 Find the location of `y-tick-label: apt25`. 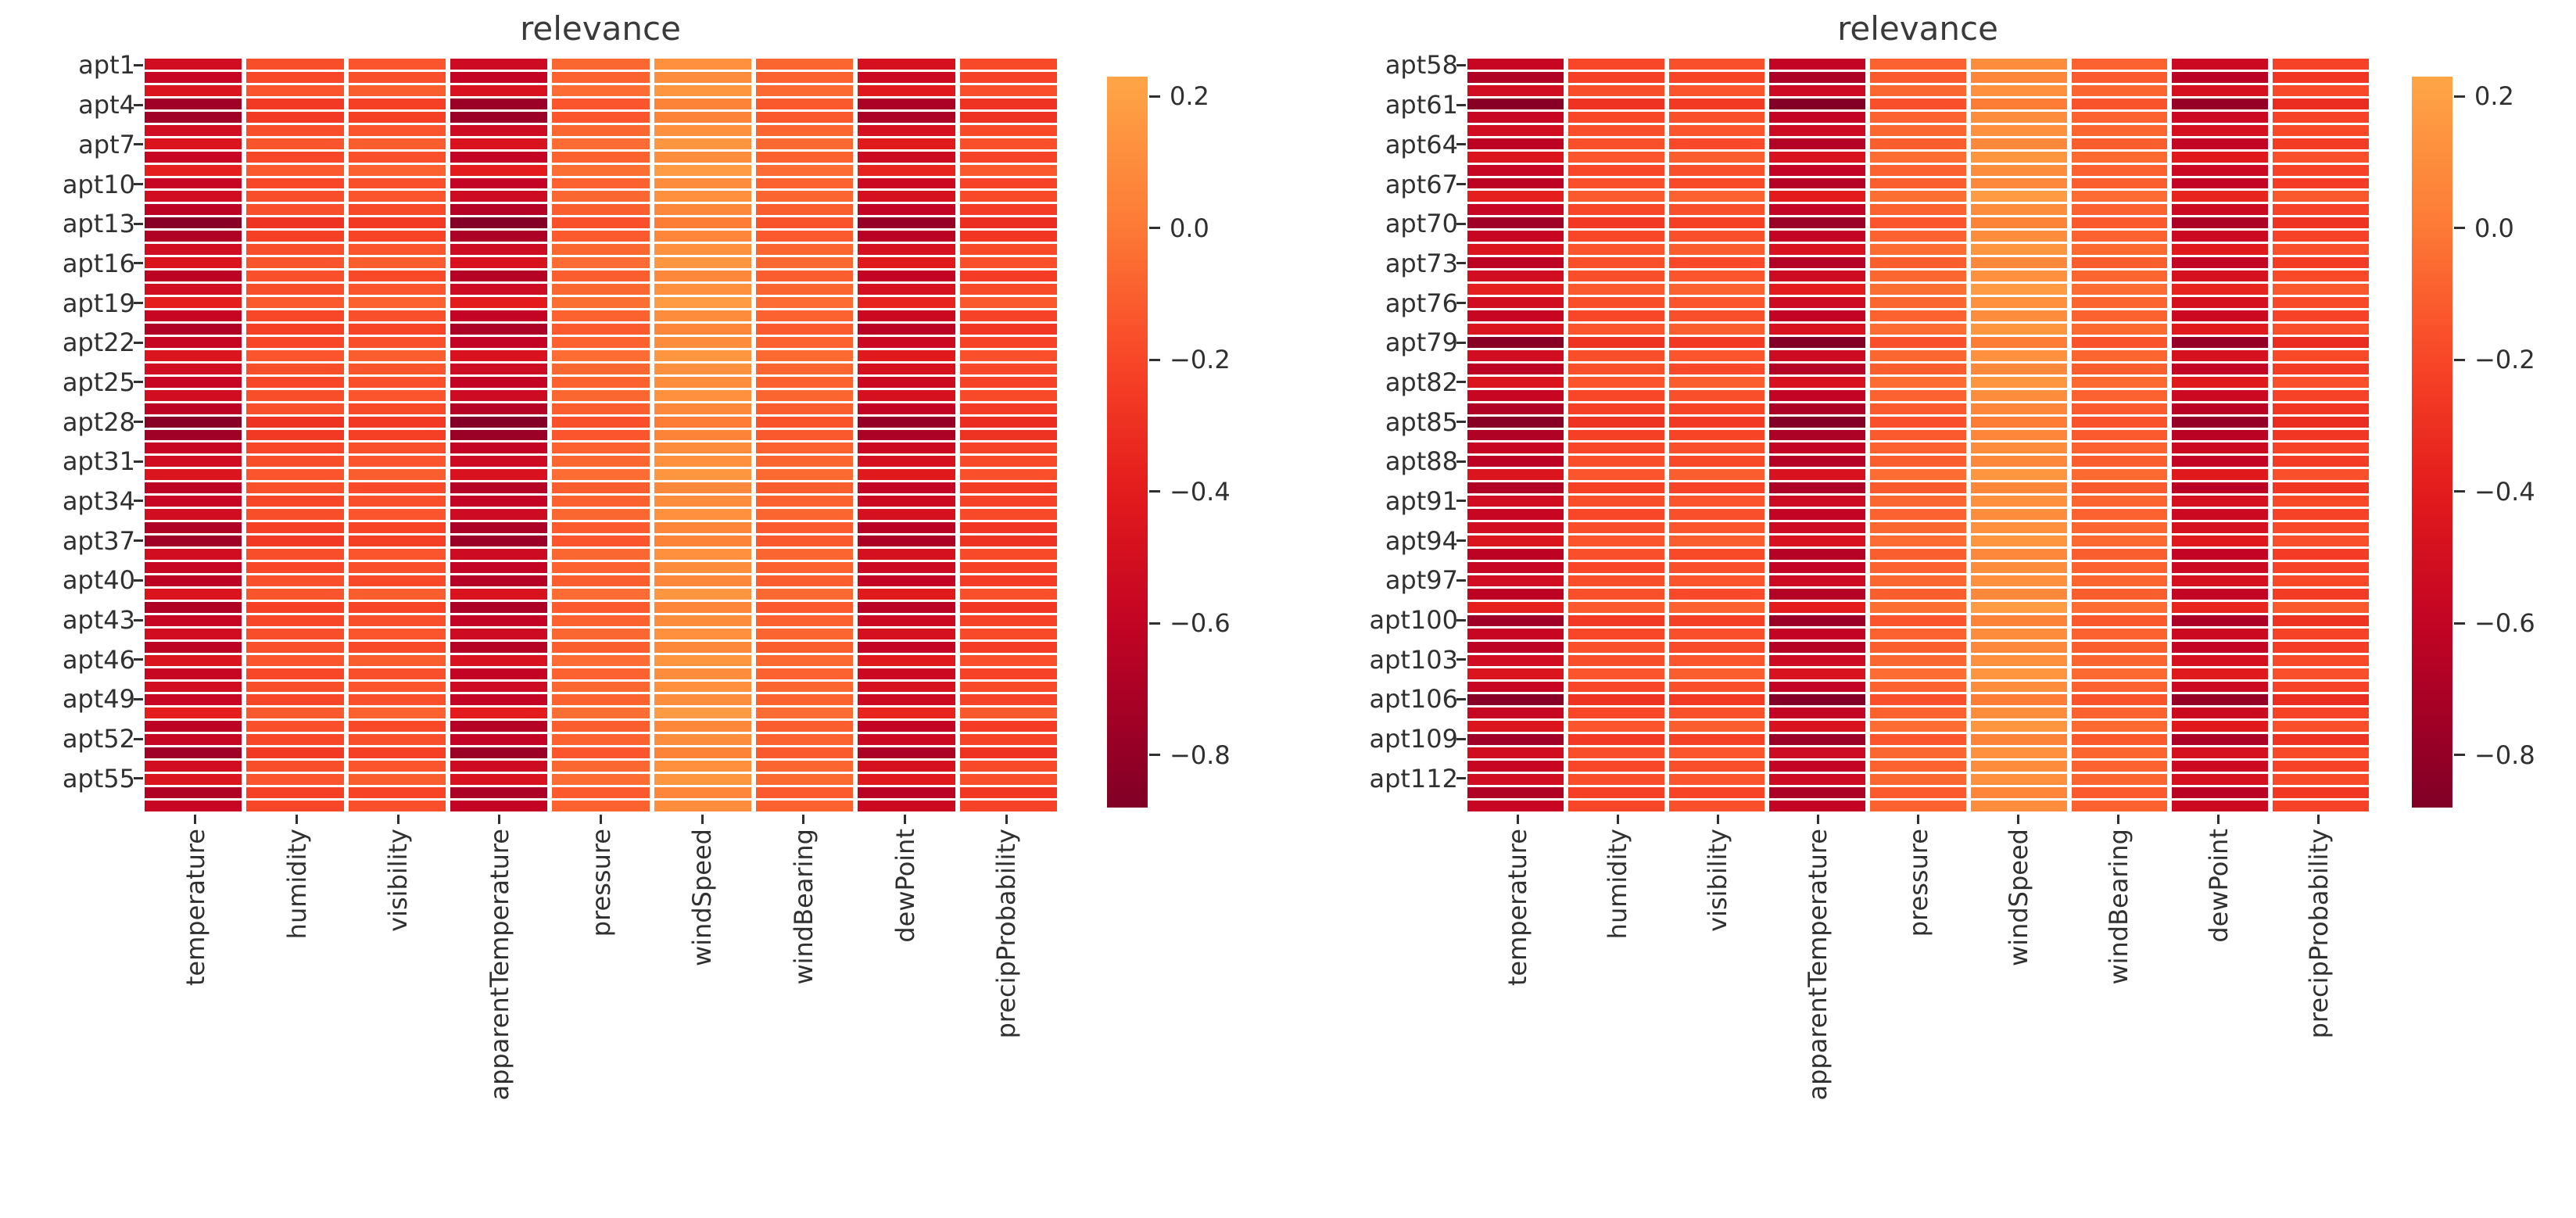

y-tick-label: apt25 is located at coordinates (98, 382).